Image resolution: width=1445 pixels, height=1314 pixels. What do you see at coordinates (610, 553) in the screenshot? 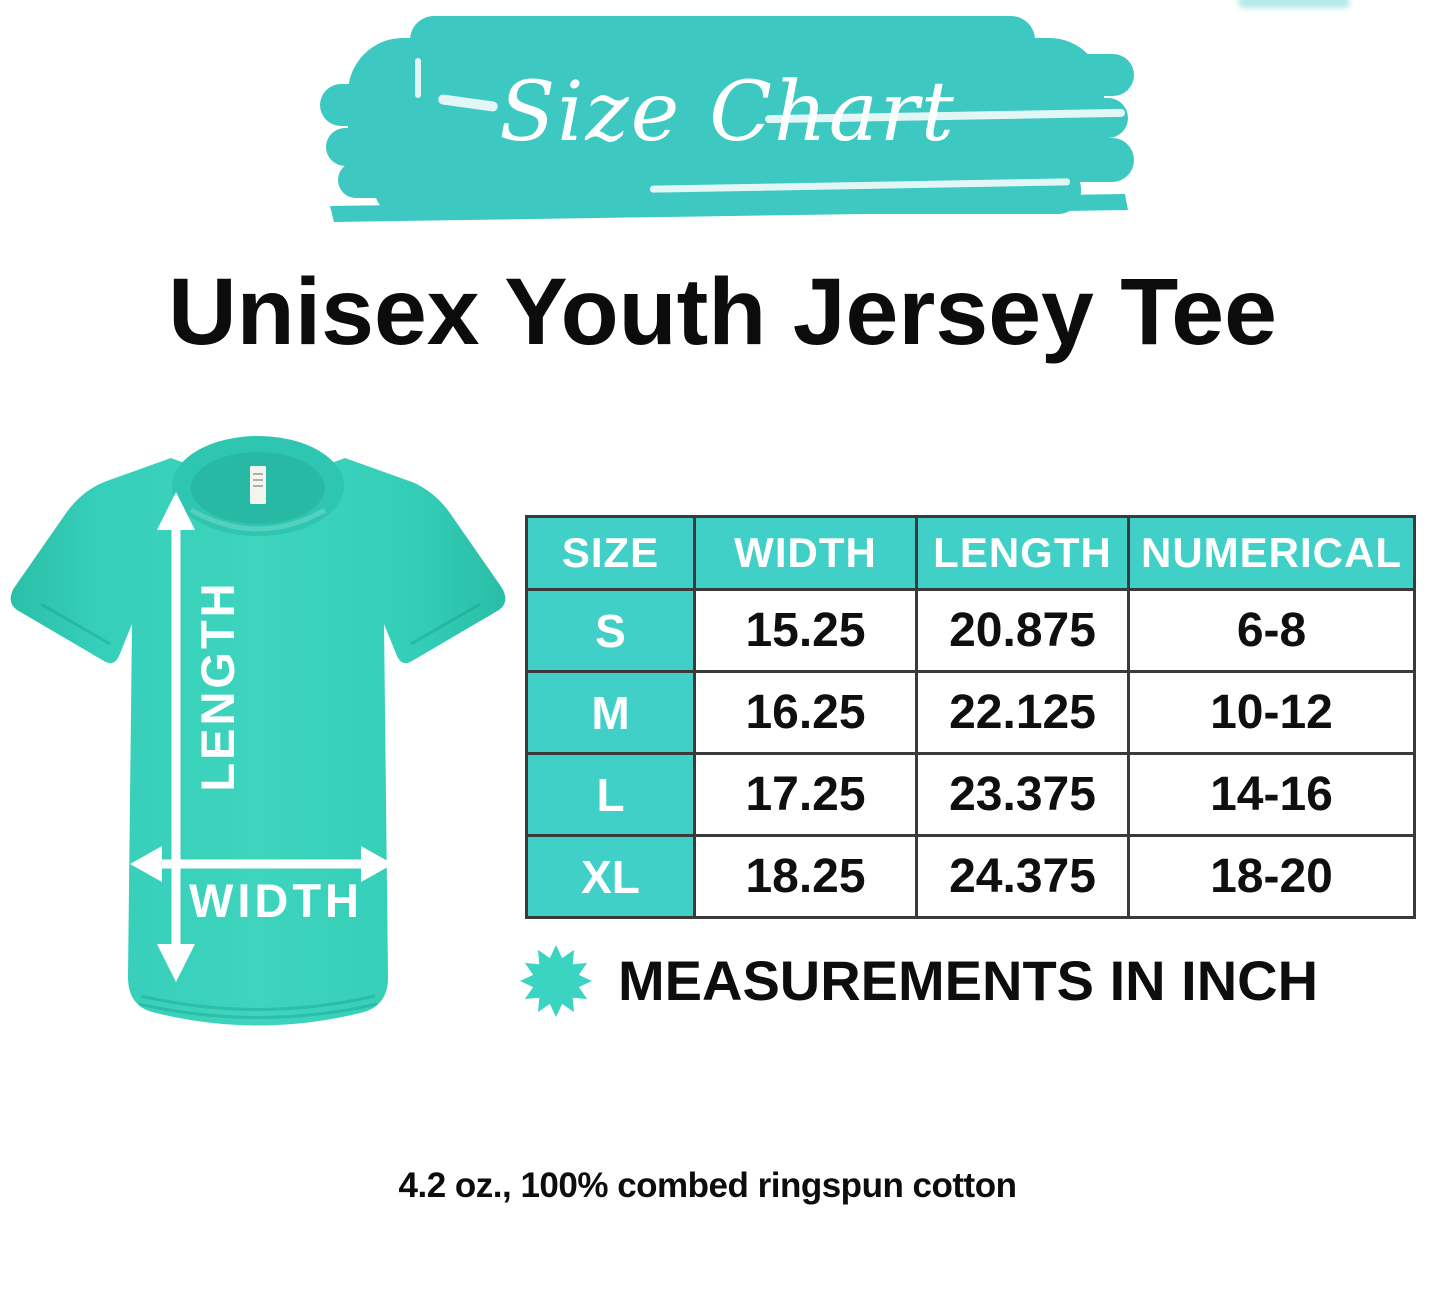
I see `column-header-size: SIZE` at bounding box center [610, 553].